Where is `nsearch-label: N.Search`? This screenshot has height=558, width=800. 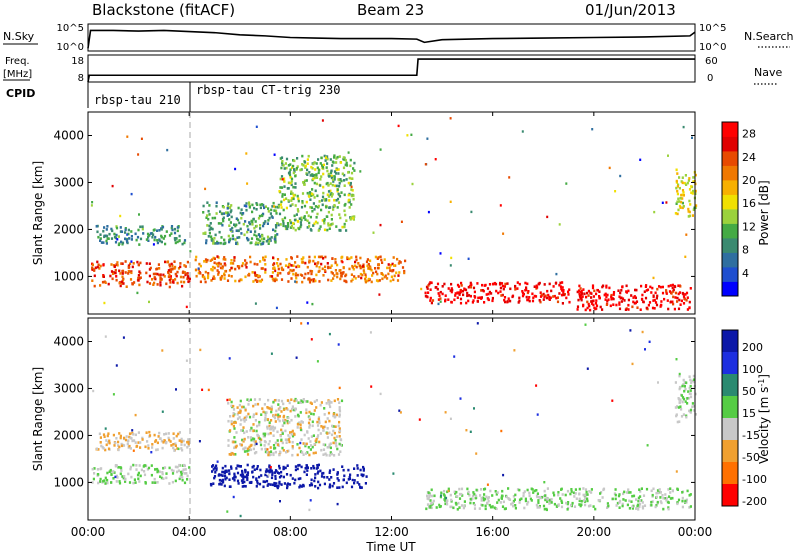 nsearch-label: N.Search is located at coordinates (769, 36).